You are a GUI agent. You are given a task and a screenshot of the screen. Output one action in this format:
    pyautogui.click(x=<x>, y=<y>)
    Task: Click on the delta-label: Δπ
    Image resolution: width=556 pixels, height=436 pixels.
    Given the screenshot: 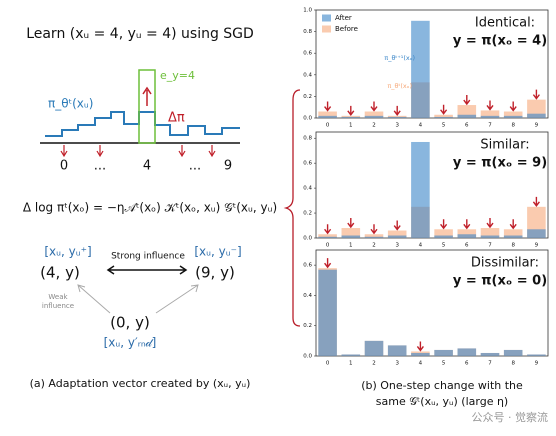 What is the action you would take?
    pyautogui.click(x=176, y=118)
    